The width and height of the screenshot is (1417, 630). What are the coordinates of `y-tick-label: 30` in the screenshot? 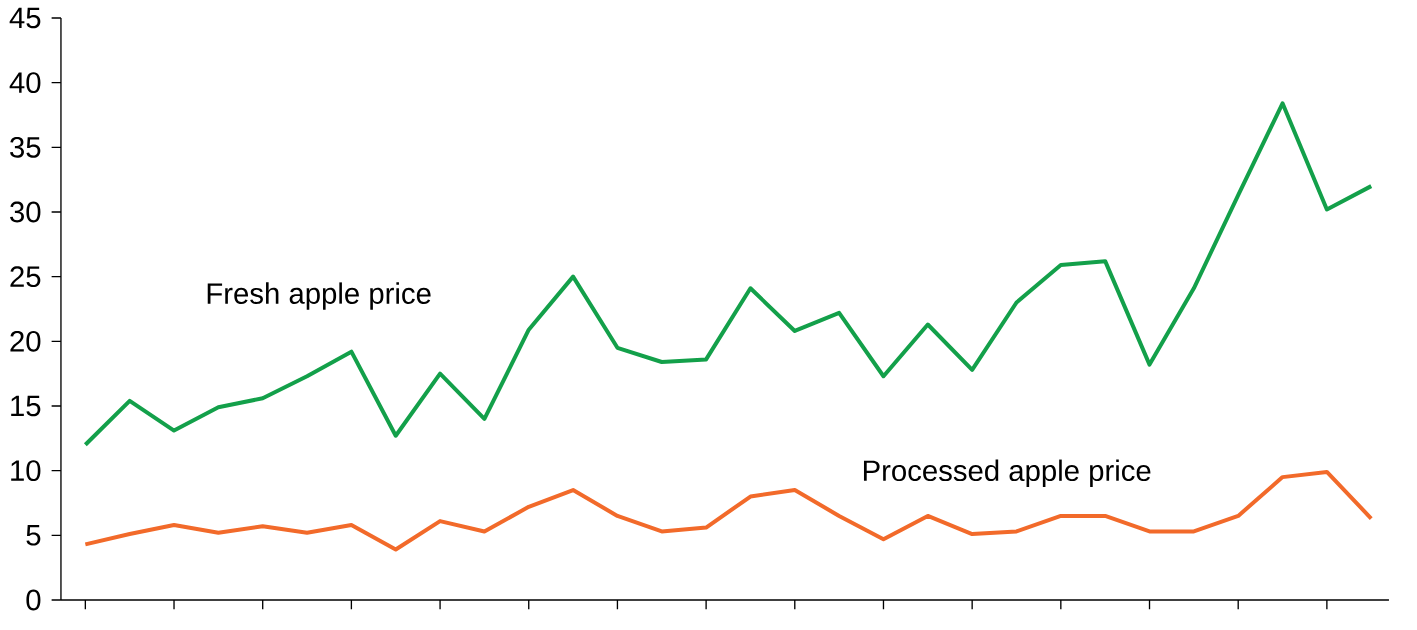 It's located at (25, 212).